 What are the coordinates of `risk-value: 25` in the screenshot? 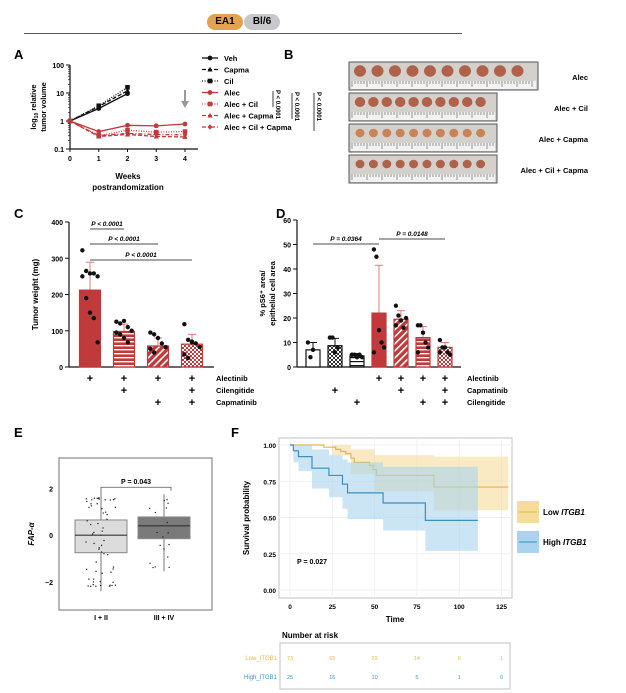 It's located at (290, 678).